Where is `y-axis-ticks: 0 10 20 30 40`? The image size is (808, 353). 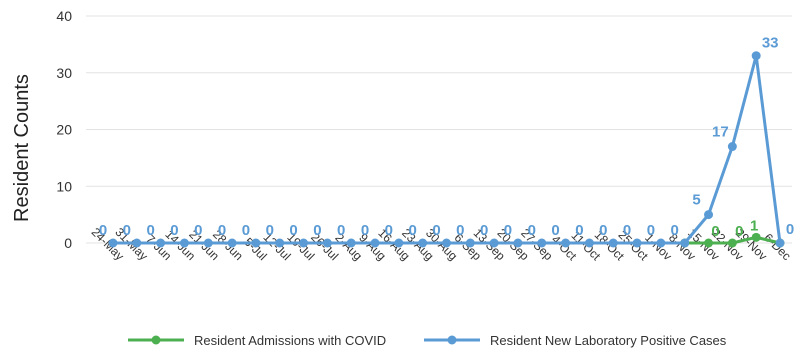 y-axis-ticks: 0 10 20 30 40 is located at coordinates (64, 129).